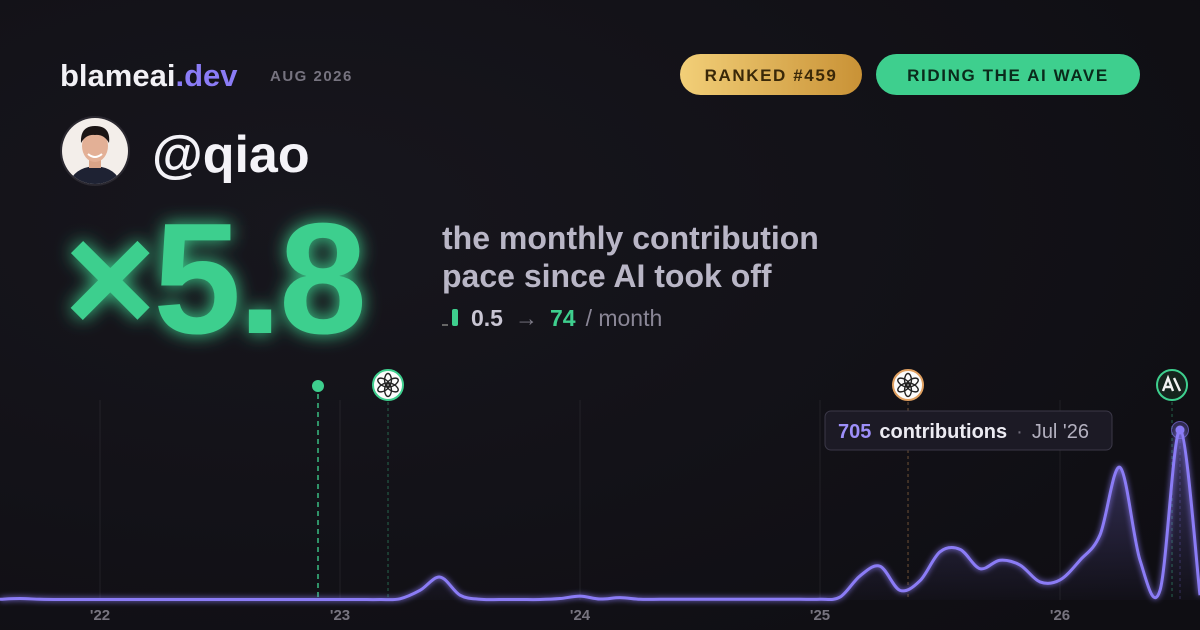  Describe the element at coordinates (487, 318) in the screenshot. I see `pace-before: 0.5` at that location.